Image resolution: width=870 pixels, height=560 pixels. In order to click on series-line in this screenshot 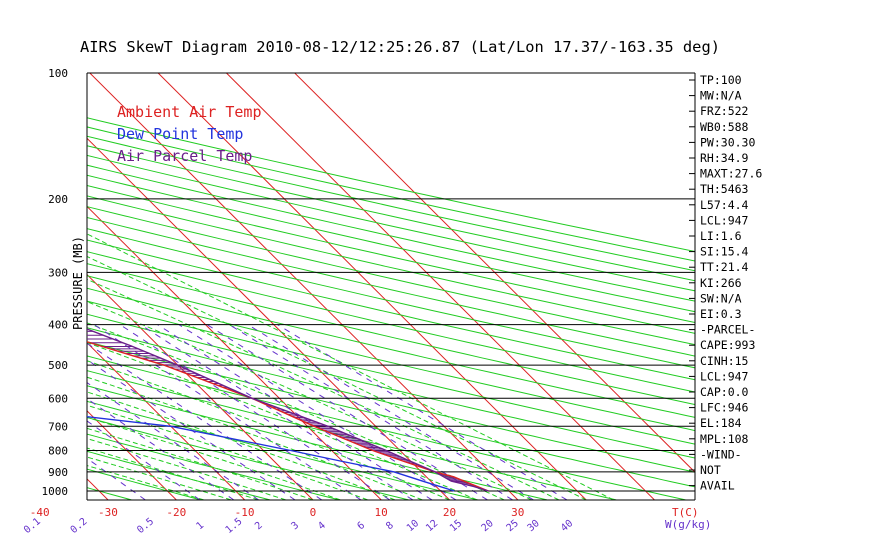, I will do `click(271, 453)`.